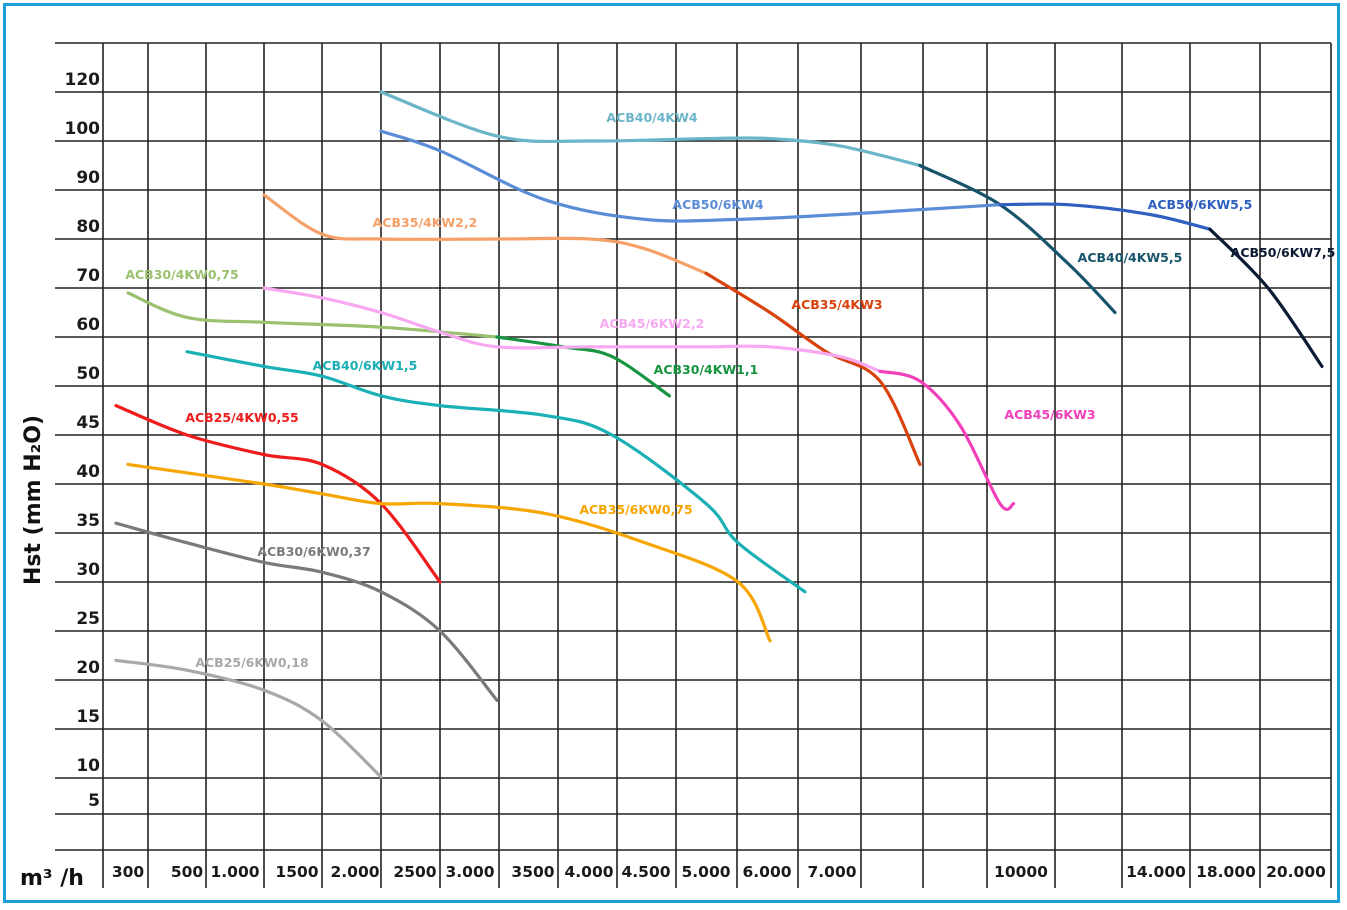 The height and width of the screenshot is (910, 1347). I want to click on x-tick-label: 500, so click(187, 872).